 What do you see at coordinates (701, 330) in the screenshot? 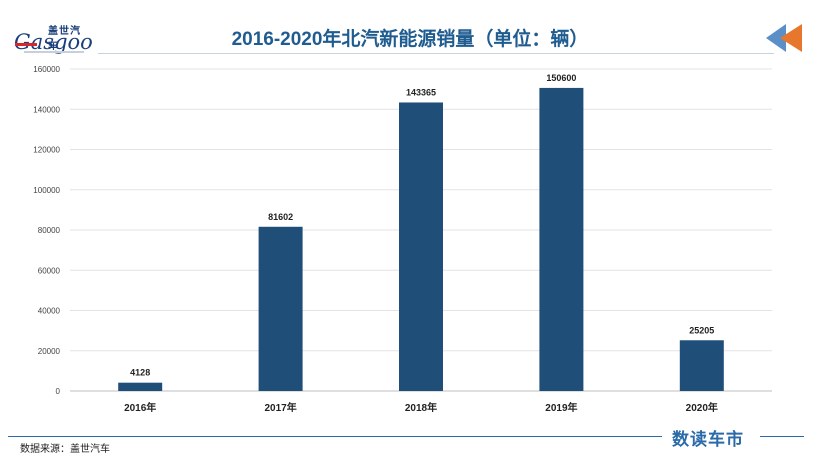
I see `data-label: 25205` at bounding box center [701, 330].